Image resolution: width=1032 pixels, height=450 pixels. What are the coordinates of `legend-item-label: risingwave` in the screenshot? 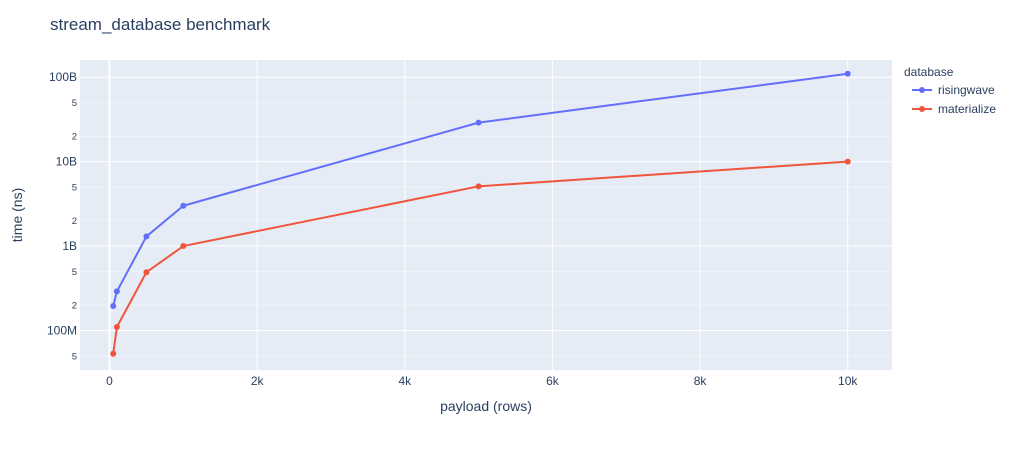 It's located at (966, 90).